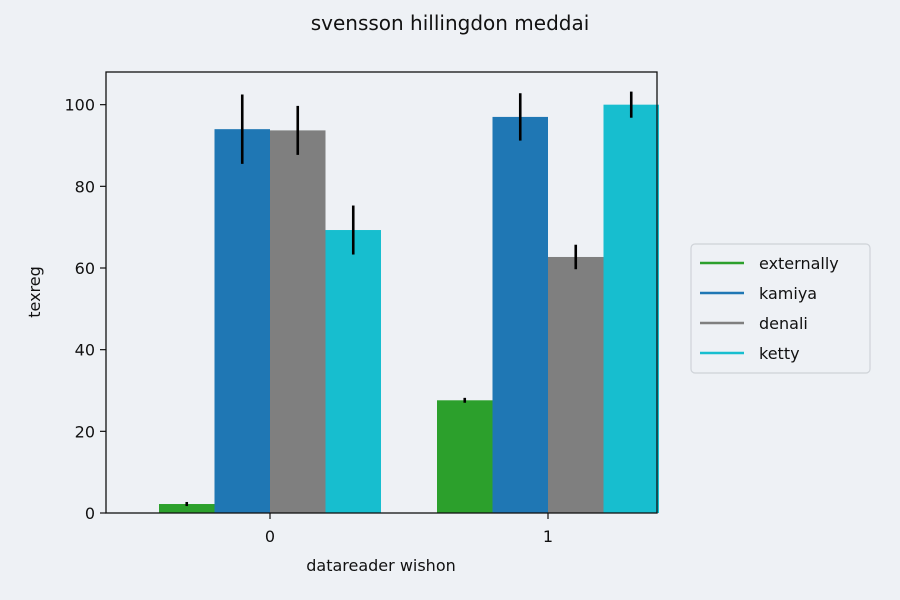 This screenshot has height=600, width=900. I want to click on legend: externally kamiya denali ketty, so click(780, 308).